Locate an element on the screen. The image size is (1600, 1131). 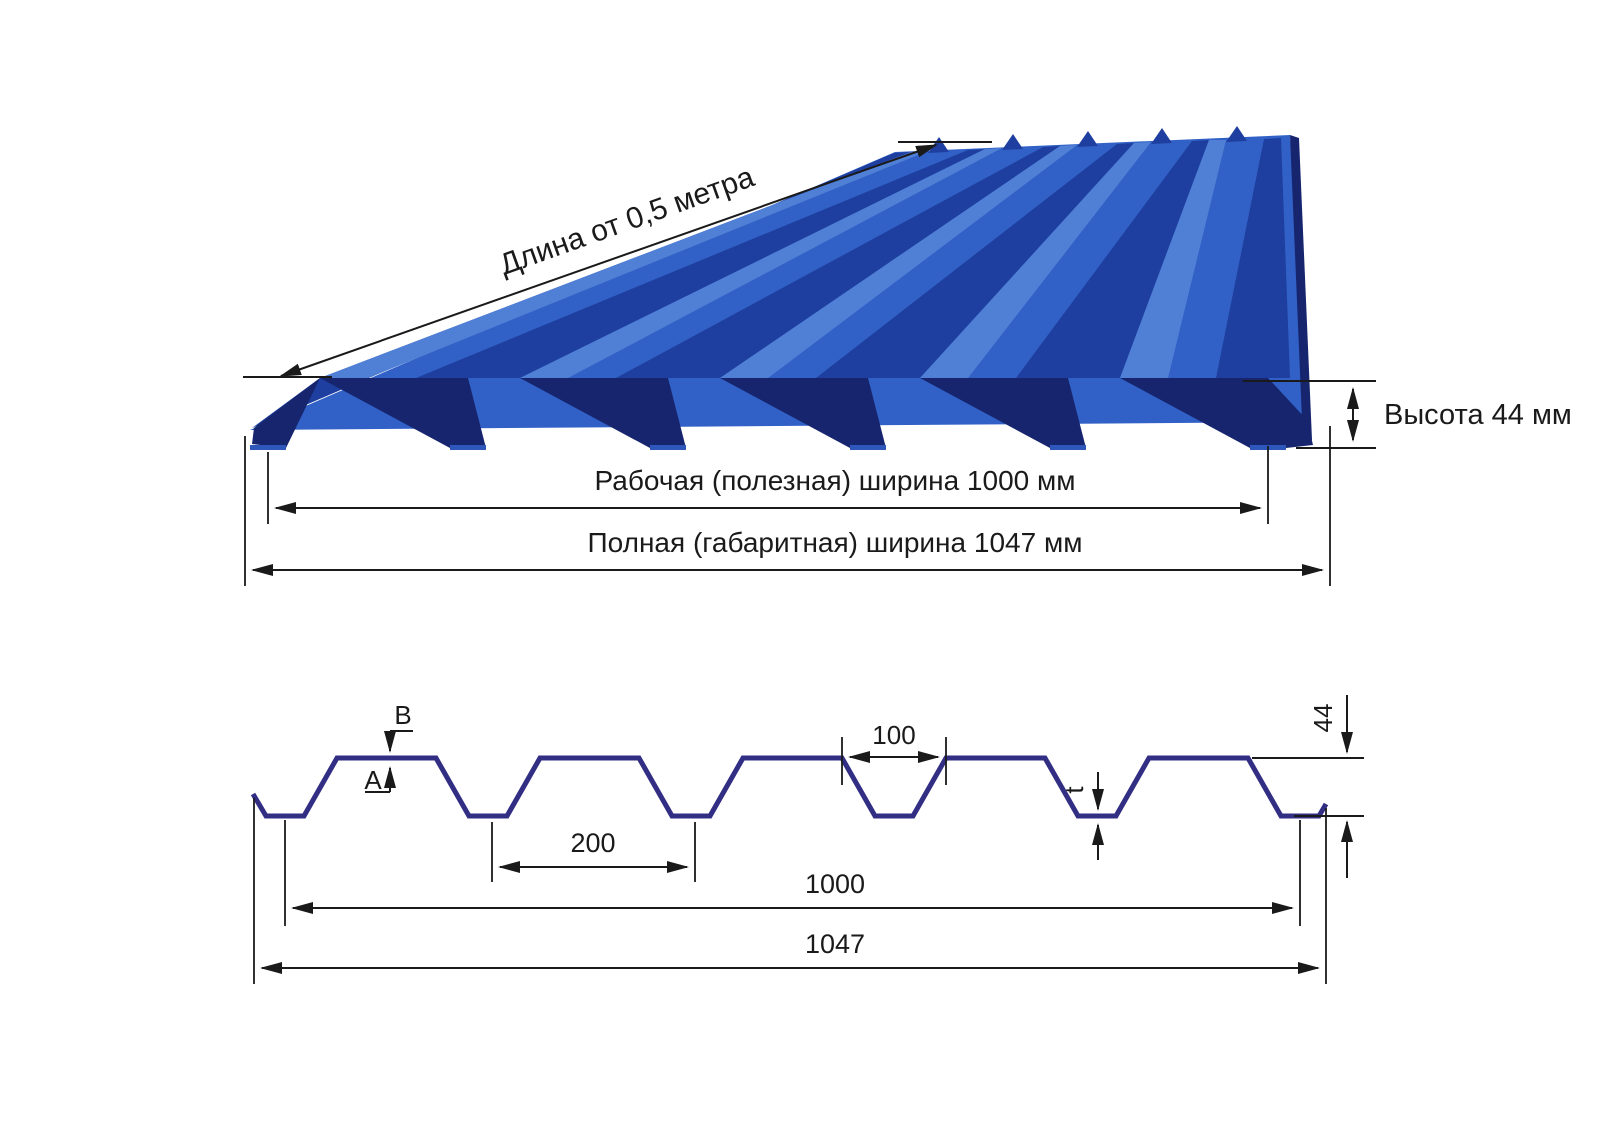
dim-44: 44 is located at coordinates (1308, 786).